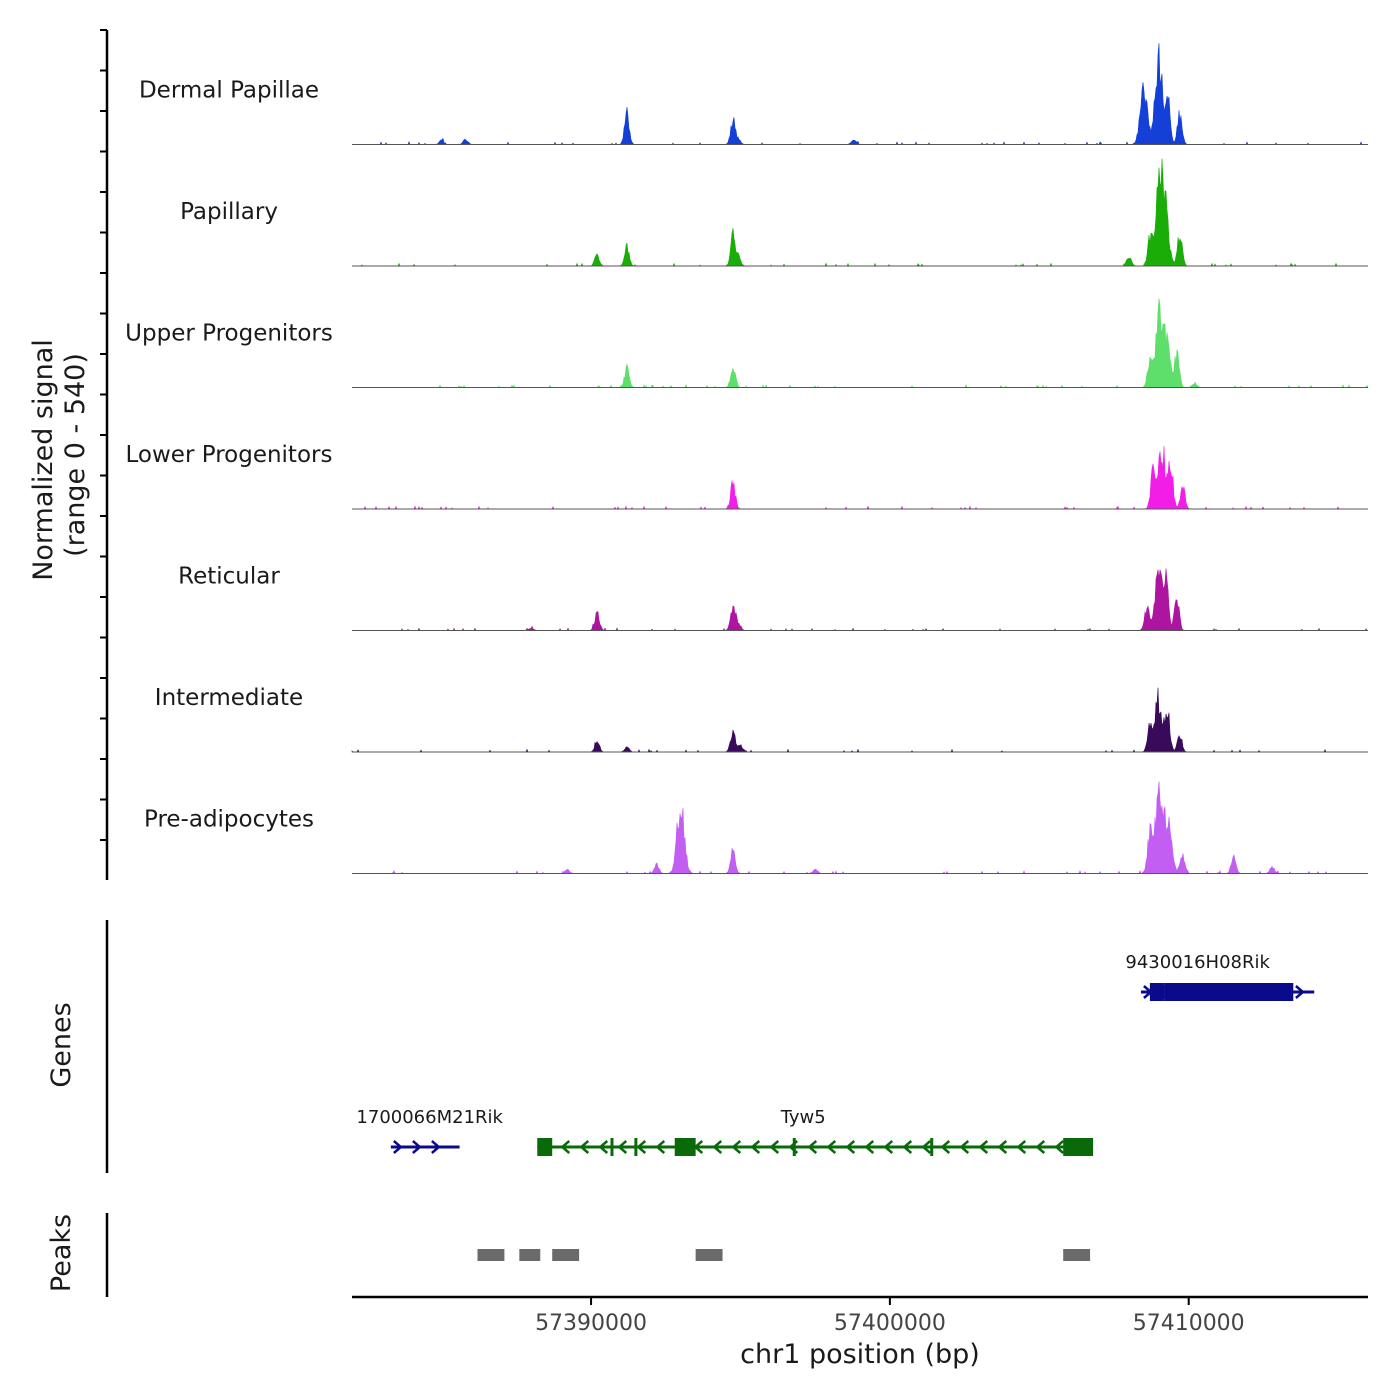  Describe the element at coordinates (860, 1354) in the screenshot. I see `x-axis-title: chr1 position (bp)` at that location.